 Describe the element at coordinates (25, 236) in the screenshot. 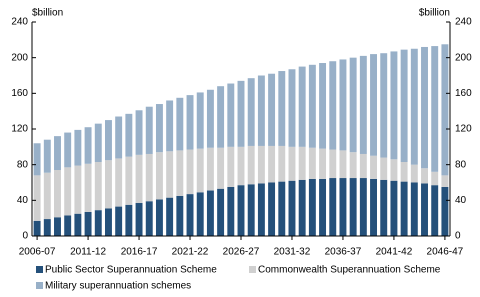

I see `y-tick-label: 0` at that location.